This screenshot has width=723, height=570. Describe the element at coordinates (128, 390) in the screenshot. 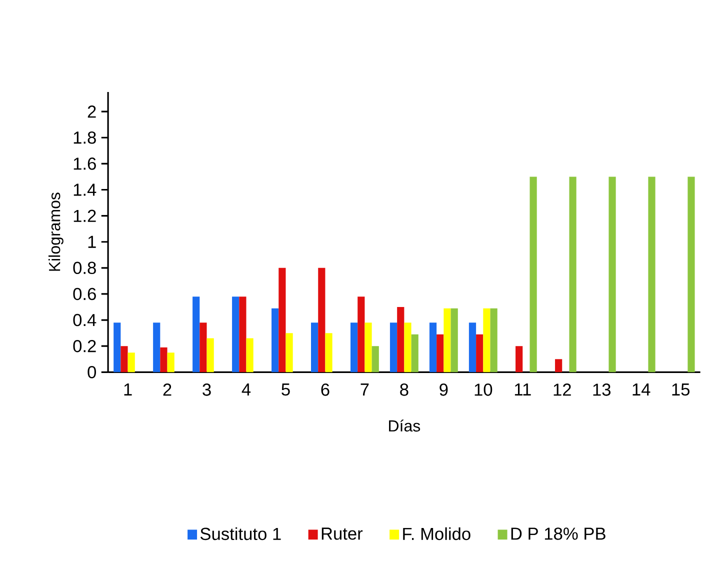

I see `x-tick-label: 1` at that location.